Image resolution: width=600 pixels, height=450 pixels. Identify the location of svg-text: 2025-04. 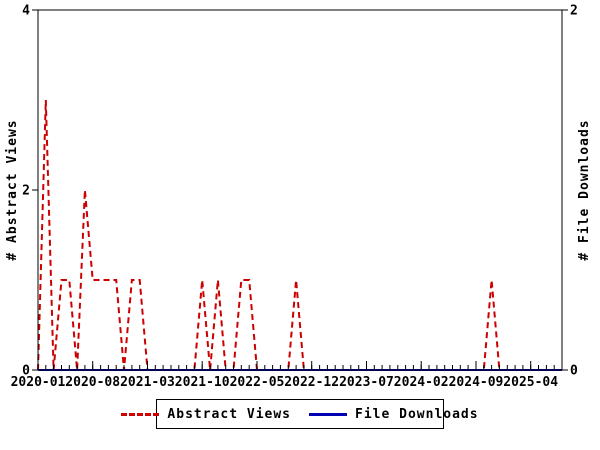
(530, 382).